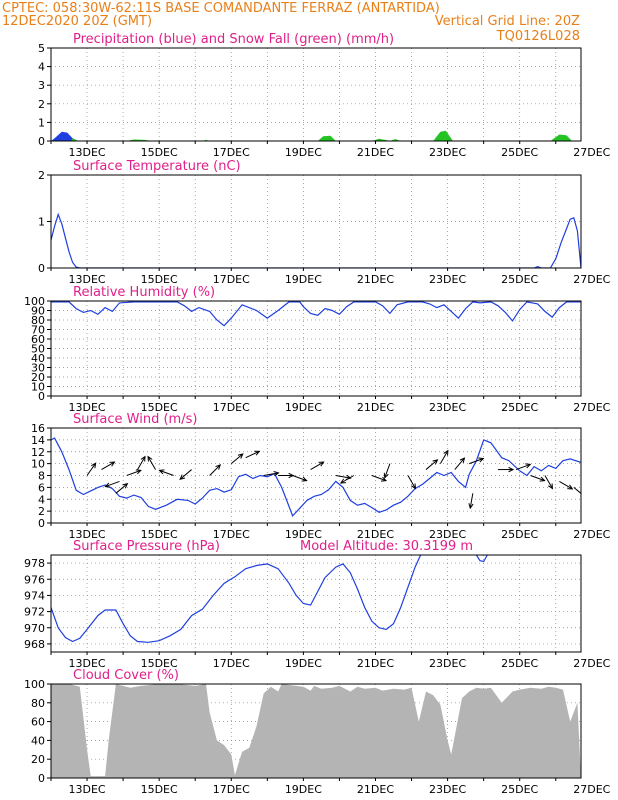 This screenshot has width=618, height=800. What do you see at coordinates (38, 368) in the screenshot?
I see `y-tick-label: 30` at bounding box center [38, 368].